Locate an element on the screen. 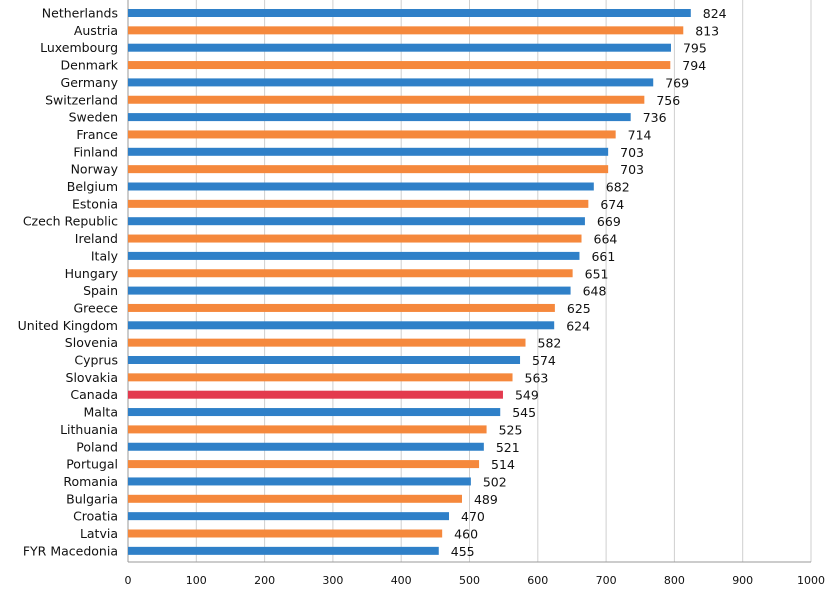  value-label: 574 is located at coordinates (544, 360).